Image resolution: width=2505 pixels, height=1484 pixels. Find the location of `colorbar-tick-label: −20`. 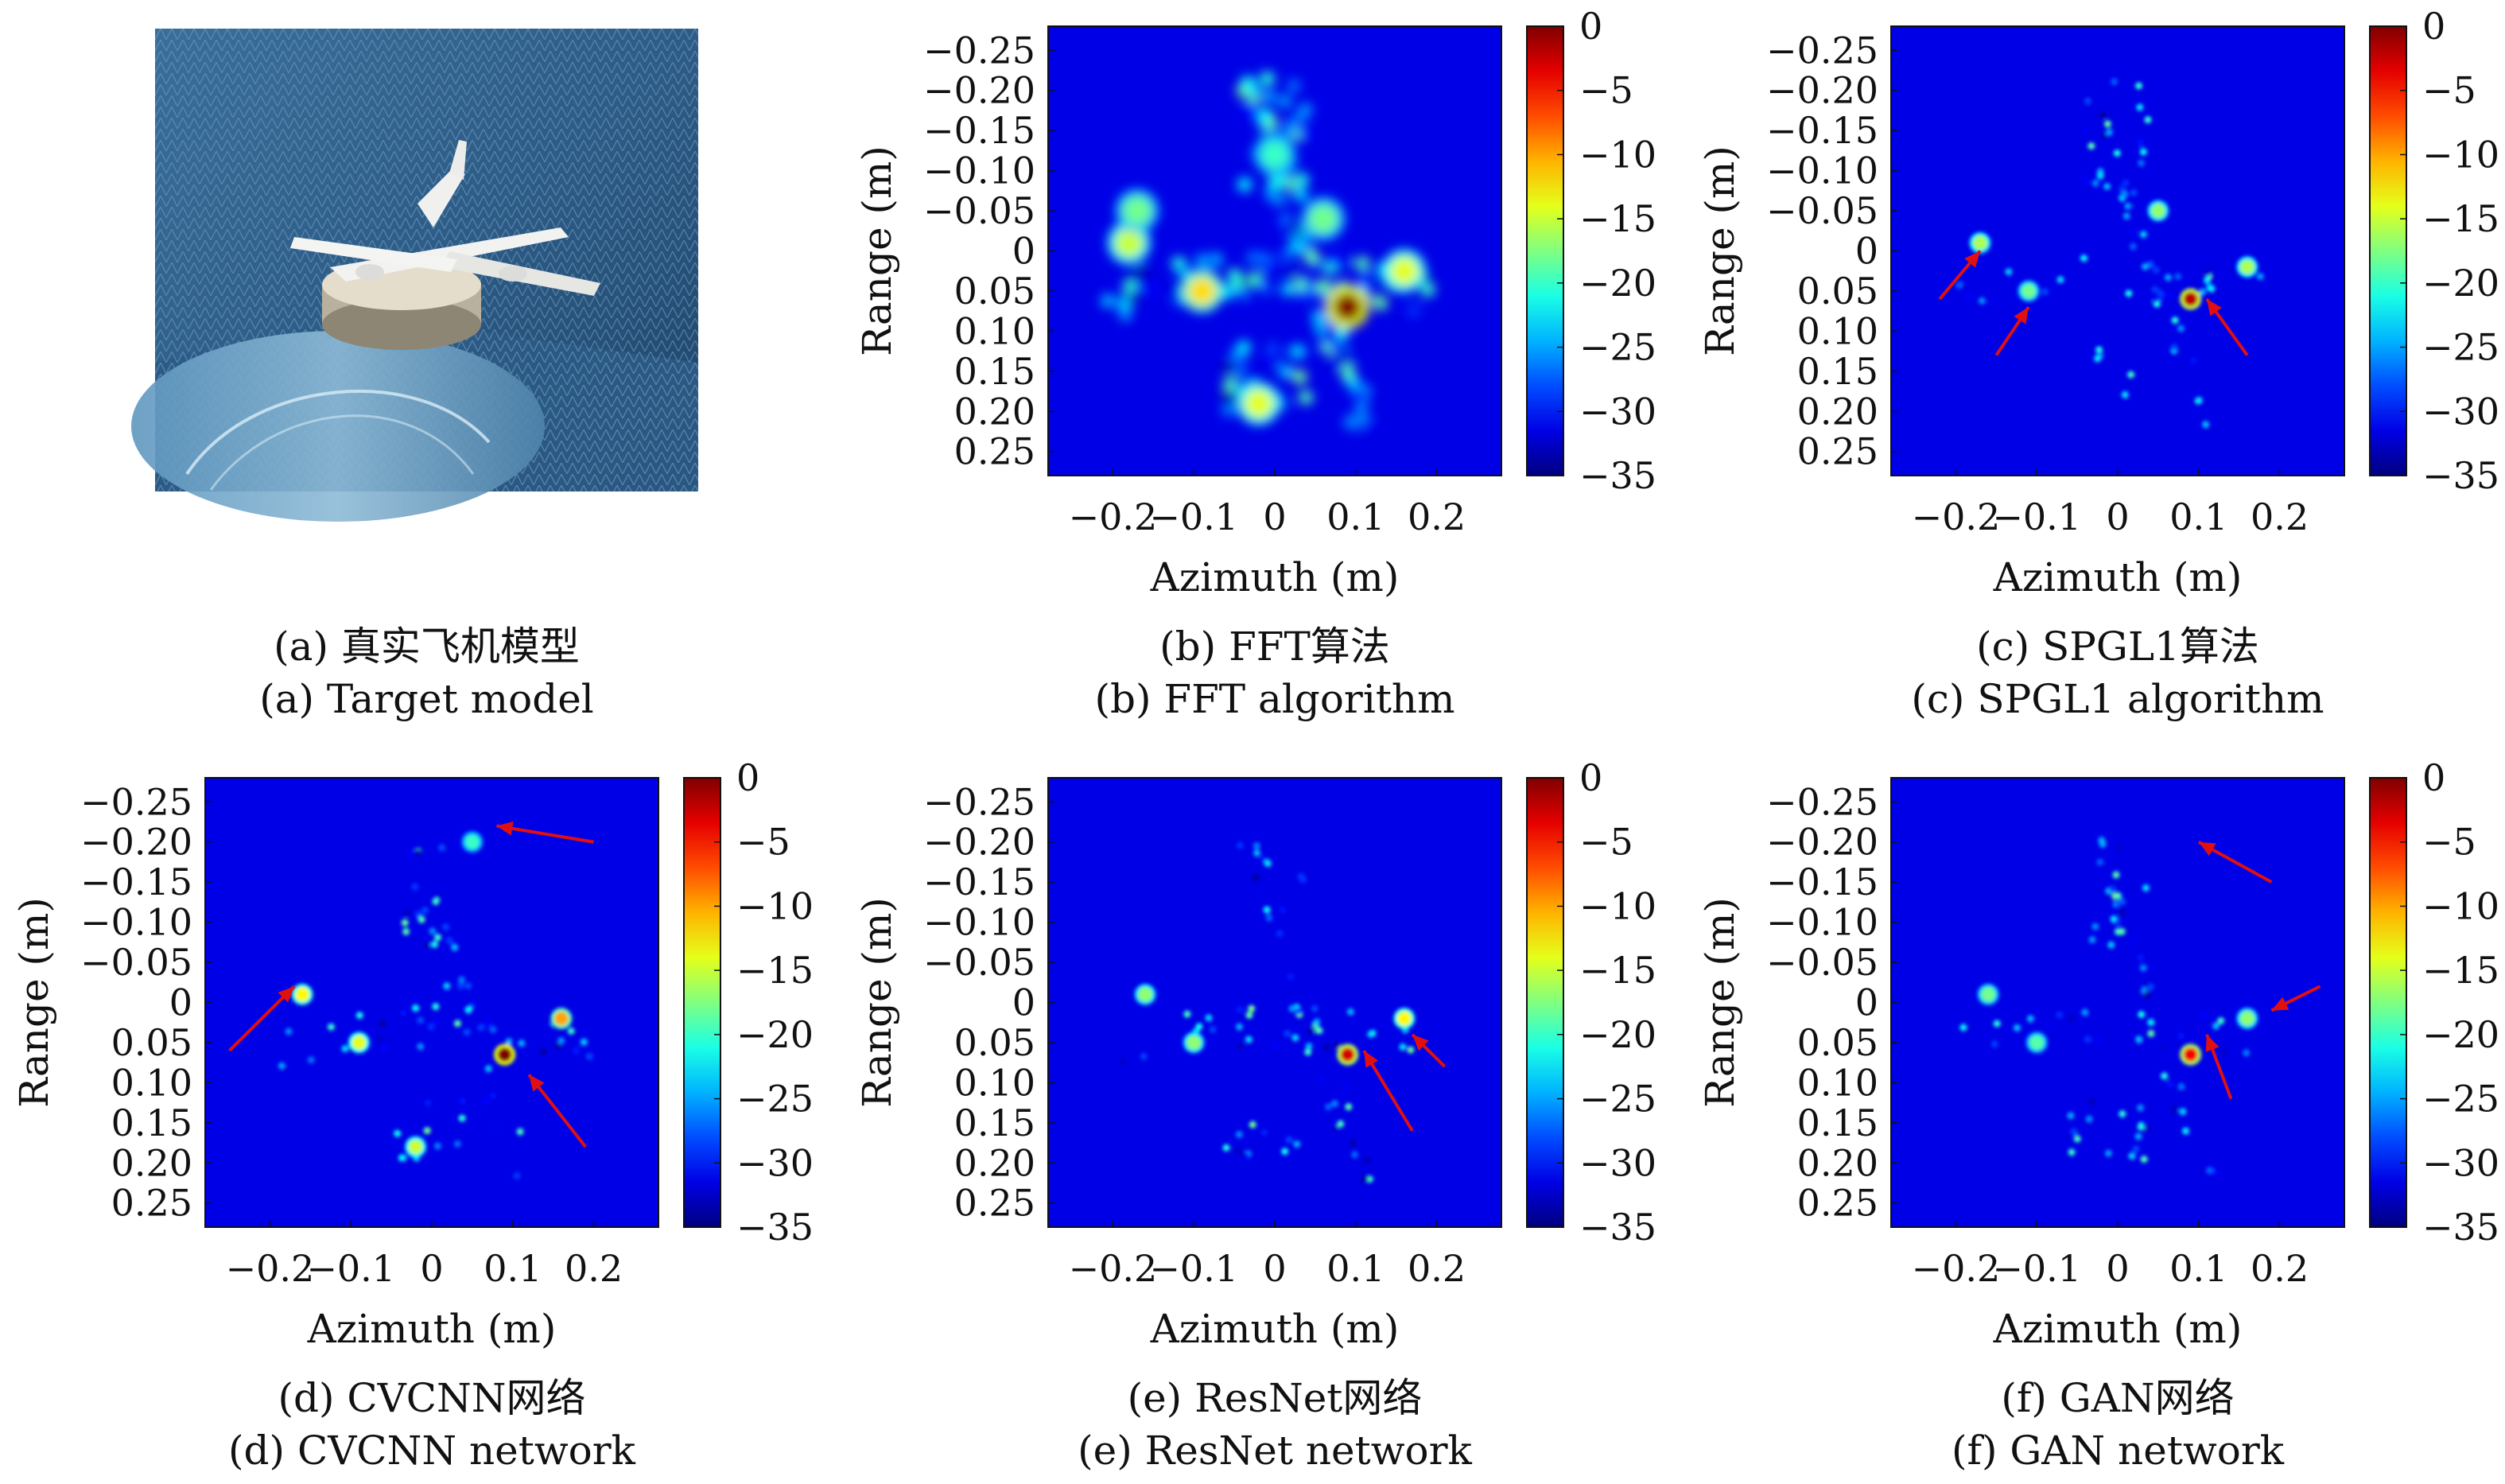

colorbar-tick-label: −20 is located at coordinates (2460, 283).